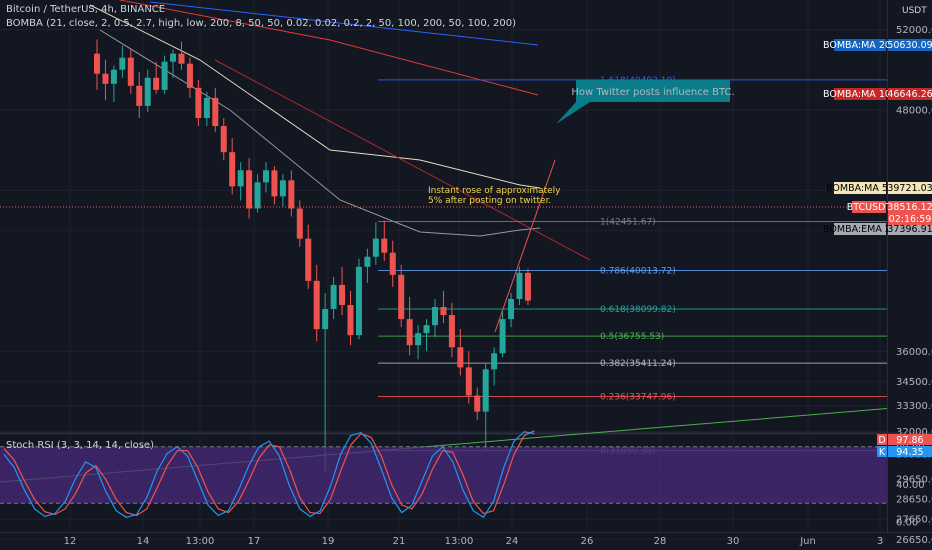 Image resolution: width=932 pixels, height=550 pixels. I want to click on stoch-title: Stoch RSI (3, 3, 14, 14, close), so click(80, 445).